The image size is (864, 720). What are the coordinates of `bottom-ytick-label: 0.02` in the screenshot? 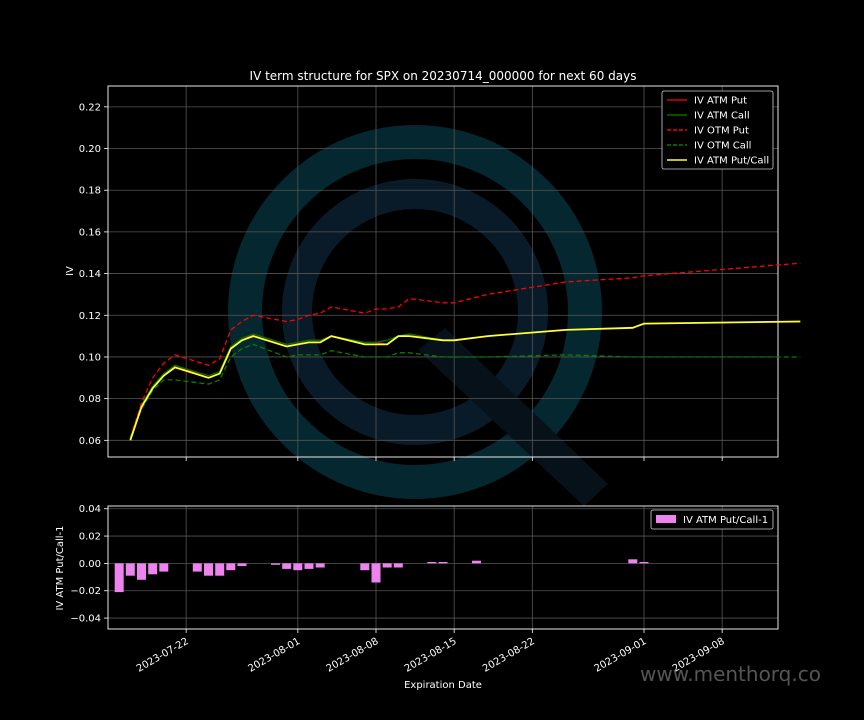 It's located at (90, 537).